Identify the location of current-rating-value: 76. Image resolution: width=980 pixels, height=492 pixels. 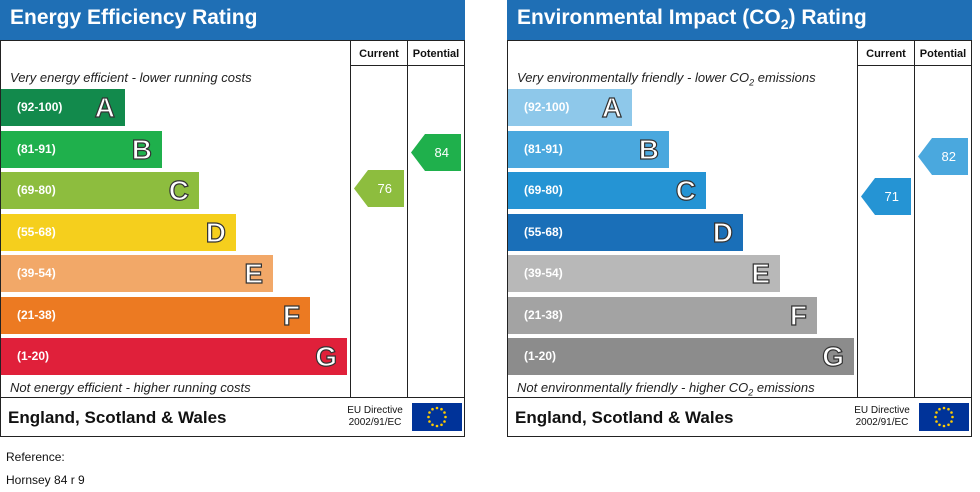
(384, 188).